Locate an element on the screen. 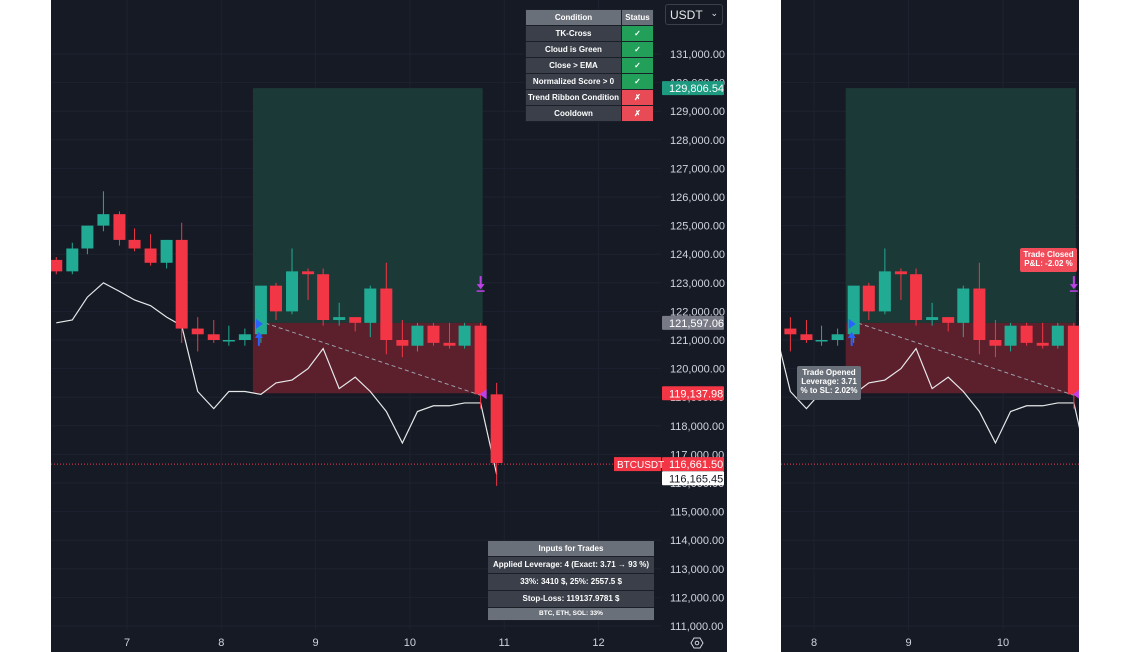 The image size is (1131, 652). y-tick-label: 123,000.00 is located at coordinates (697, 284).